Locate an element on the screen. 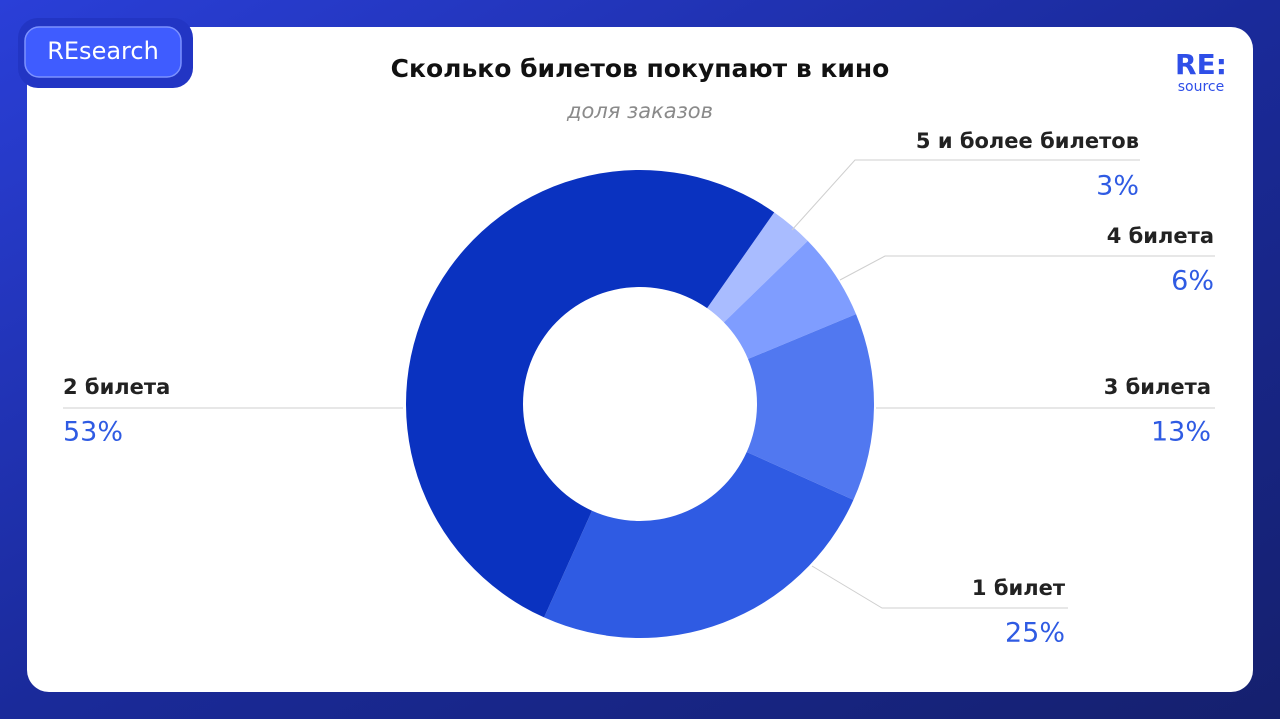 The height and width of the screenshot is (719, 1280). chart-subtitle: доля заказов is located at coordinates (639, 111).